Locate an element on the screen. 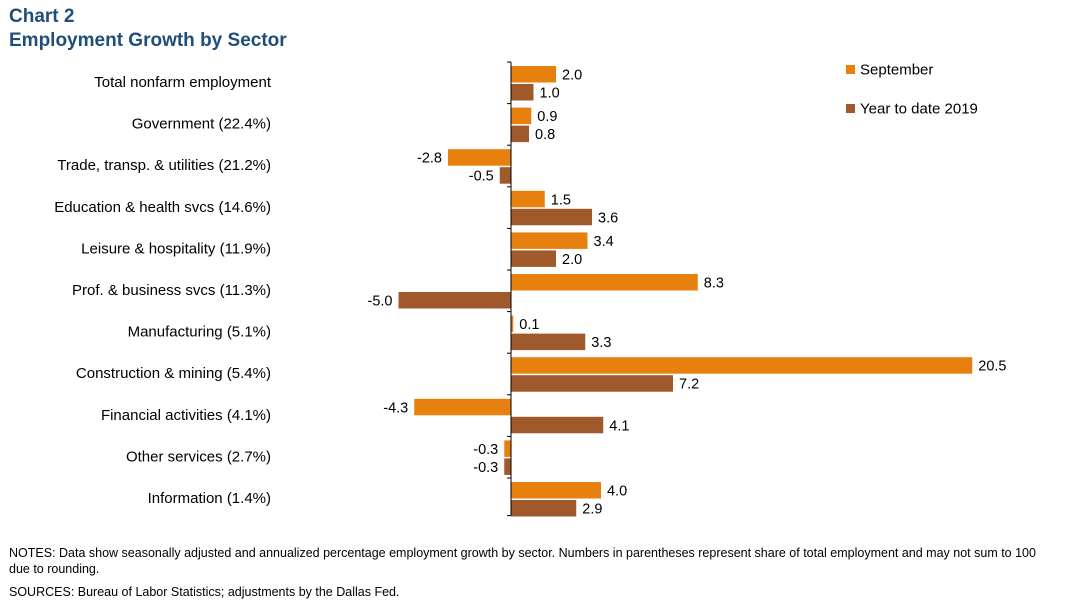 The width and height of the screenshot is (1077, 610). data-label: 0.8 is located at coordinates (545, 135).